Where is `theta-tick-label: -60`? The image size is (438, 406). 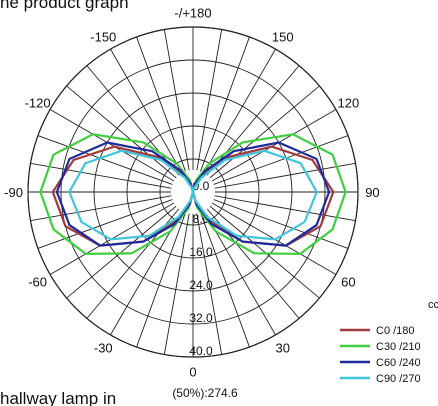
theta-tick-label: -60 is located at coordinates (37, 282).